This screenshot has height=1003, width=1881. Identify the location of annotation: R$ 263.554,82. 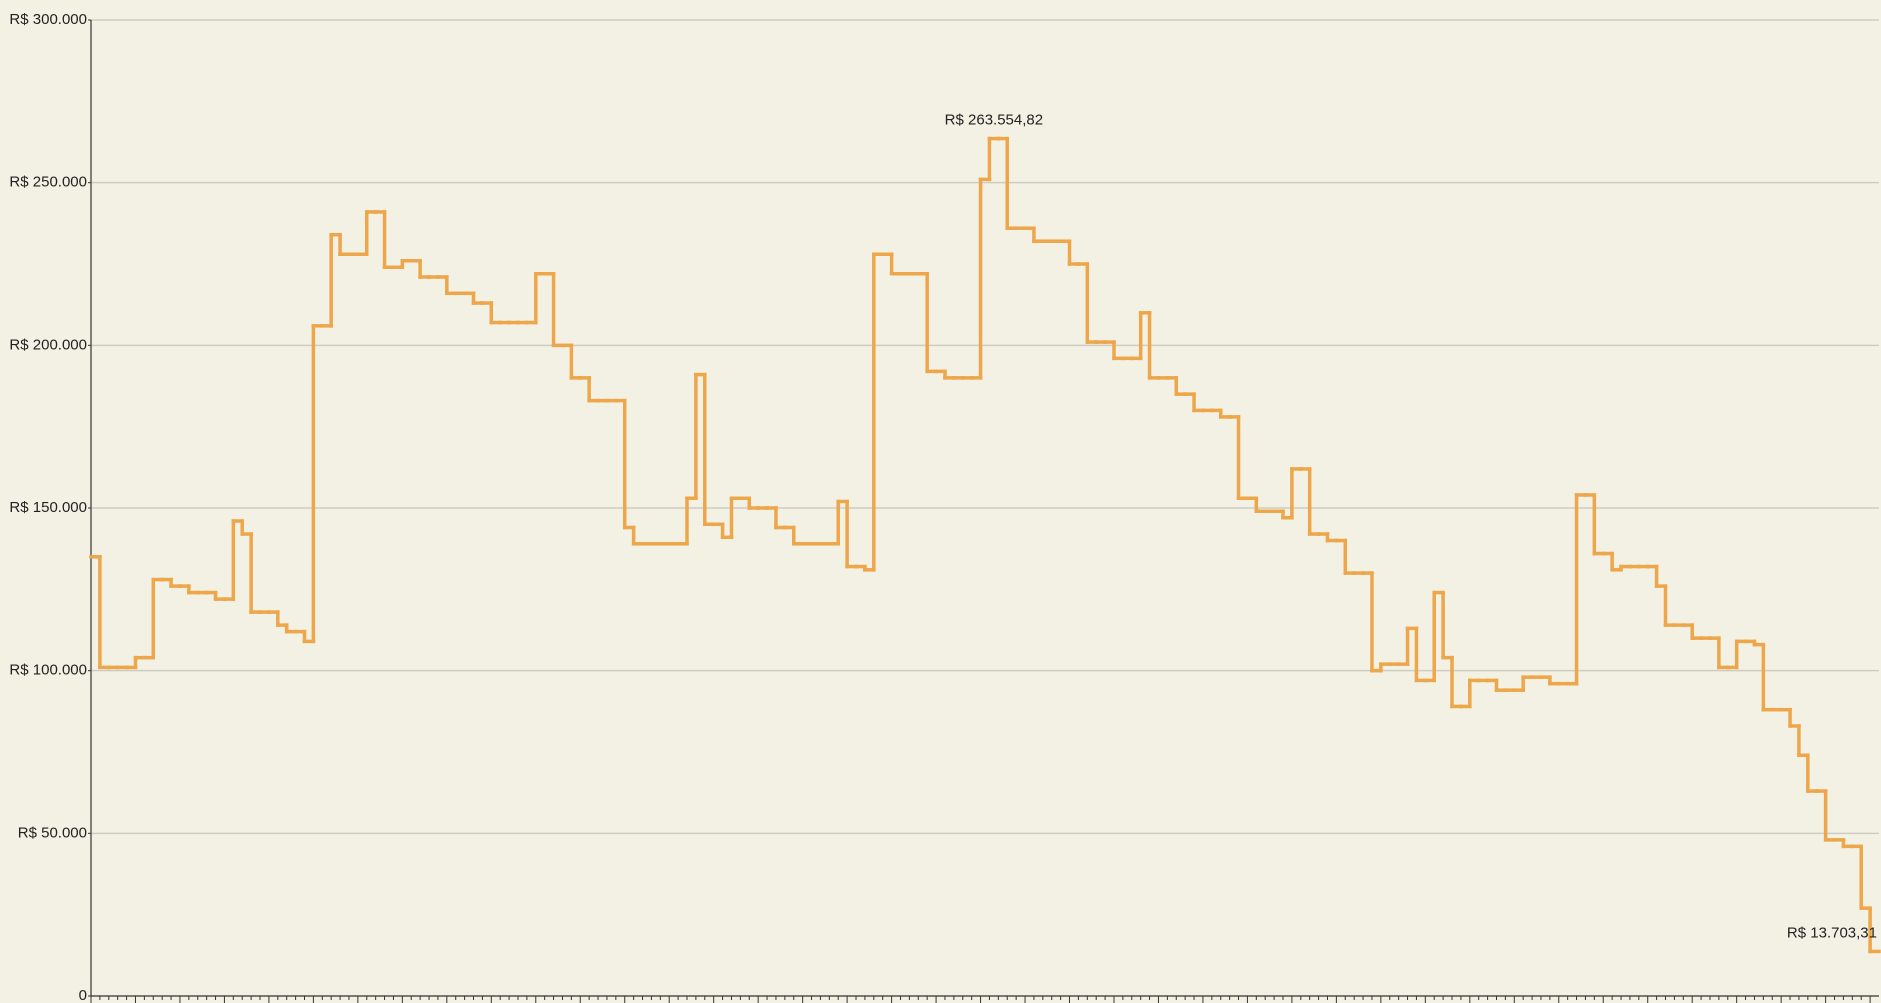
(994, 120).